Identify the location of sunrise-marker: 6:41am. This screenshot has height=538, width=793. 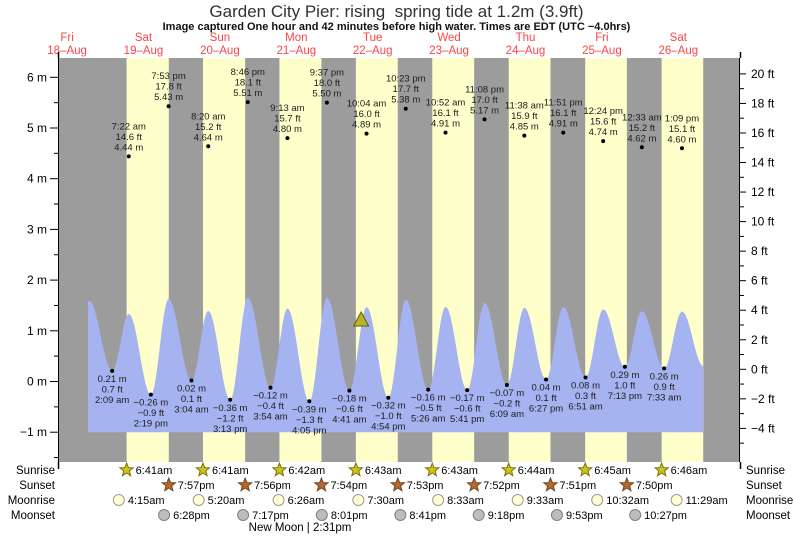
(221, 469).